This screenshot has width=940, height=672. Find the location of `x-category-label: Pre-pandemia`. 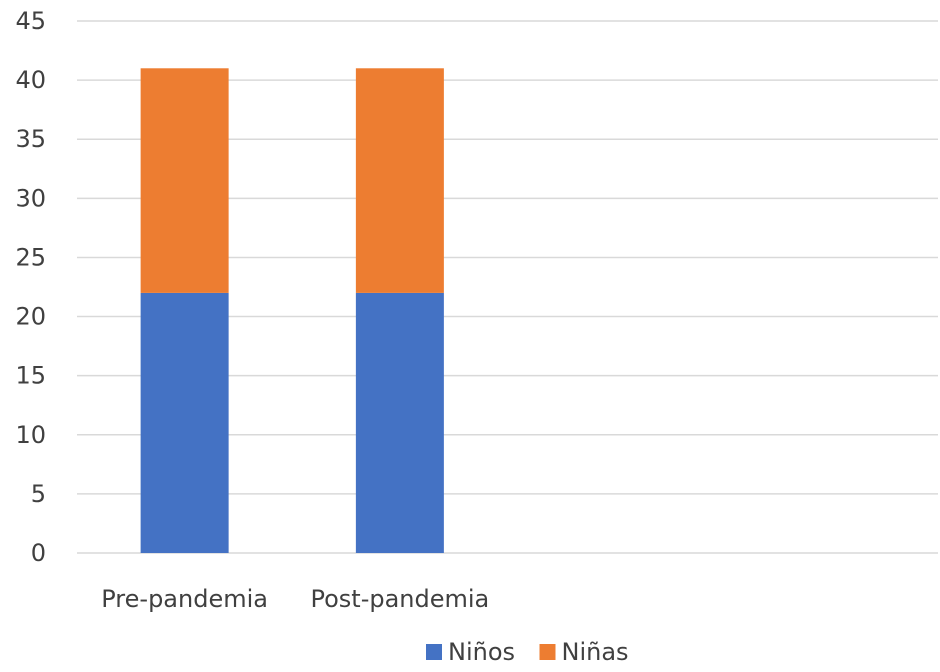

x-category-label: Pre-pandemia is located at coordinates (184, 599).